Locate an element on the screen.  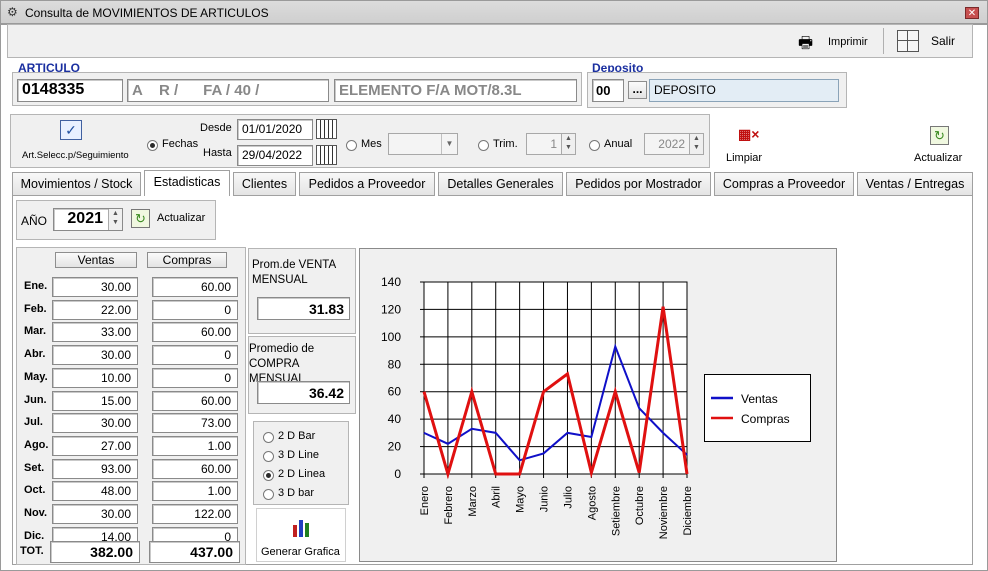
ventas-cell: 15.00 is located at coordinates (95, 400).